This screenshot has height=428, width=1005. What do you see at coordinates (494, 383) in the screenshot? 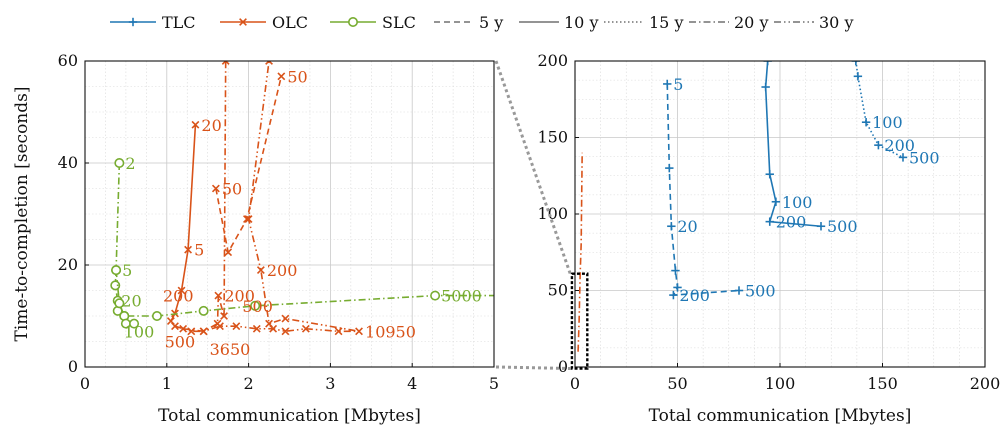
I see `x-tick-label: 5` at bounding box center [494, 383].